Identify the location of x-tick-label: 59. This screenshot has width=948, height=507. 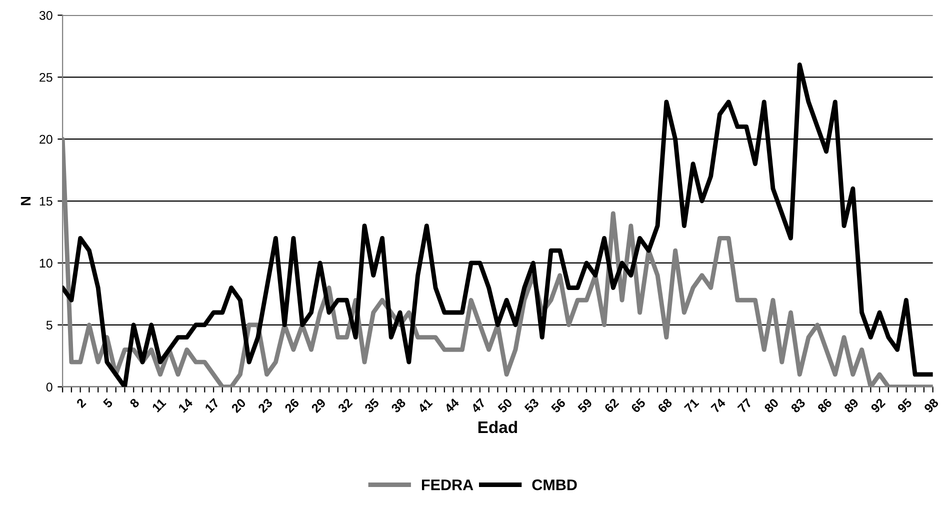
(585, 406).